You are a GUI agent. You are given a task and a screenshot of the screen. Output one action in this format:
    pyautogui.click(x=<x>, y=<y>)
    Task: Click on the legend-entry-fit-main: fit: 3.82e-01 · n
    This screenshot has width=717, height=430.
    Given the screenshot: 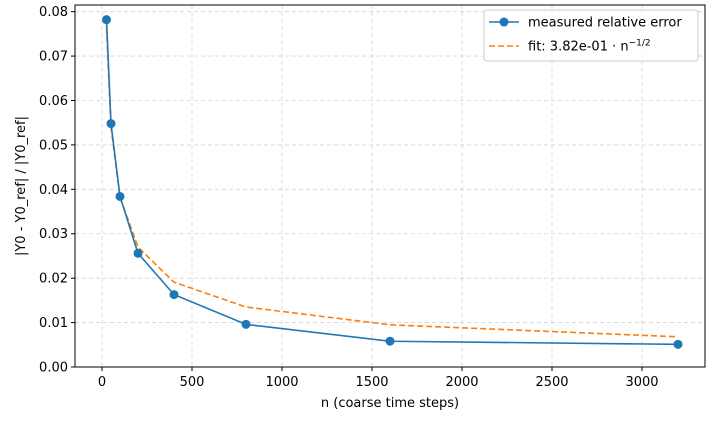 What is the action you would take?
    pyautogui.click(x=578, y=47)
    